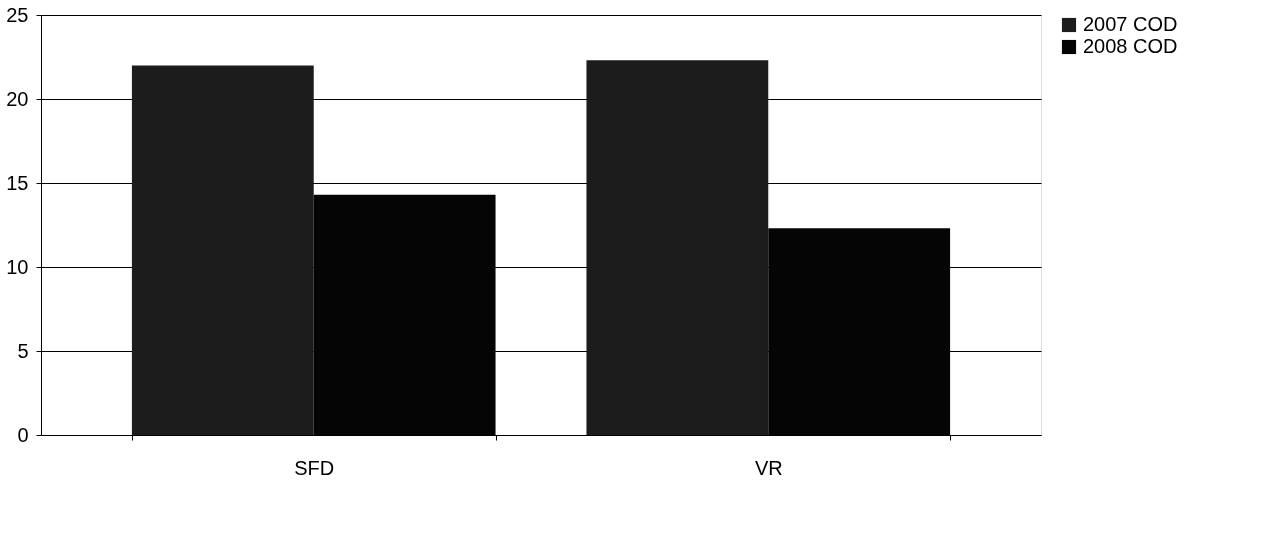 Image resolution: width=1262 pixels, height=534 pixels. Describe the element at coordinates (17, 266) in the screenshot. I see `y-tick-label: 10` at that location.